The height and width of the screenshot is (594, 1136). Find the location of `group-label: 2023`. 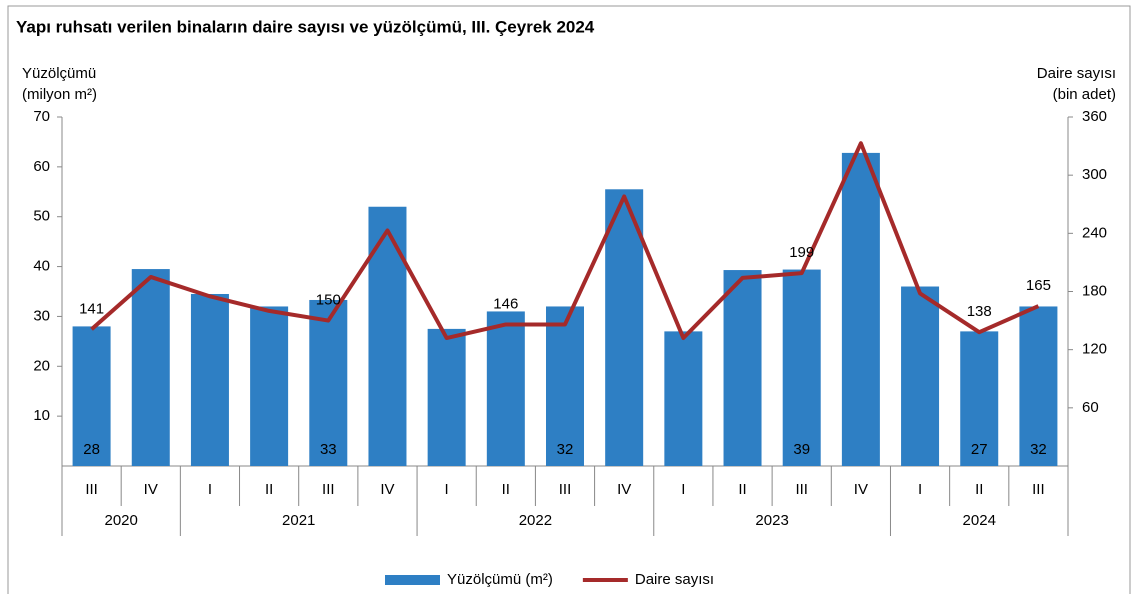

group-label: 2023 is located at coordinates (771, 520).